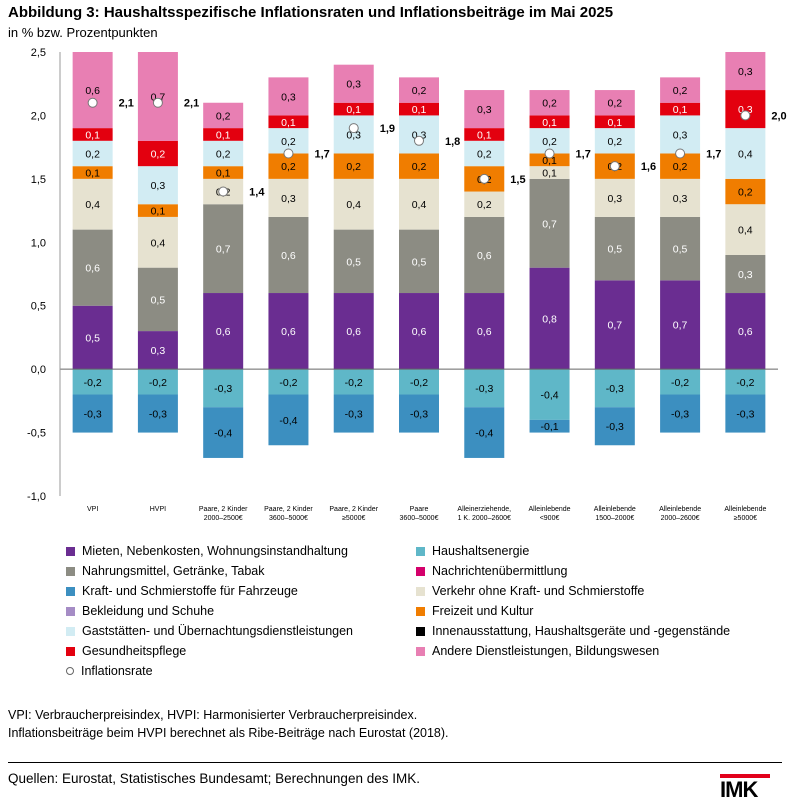 The width and height of the screenshot is (790, 811). What do you see at coordinates (745, 789) in the screenshot?
I see `imk-logo: IMK` at bounding box center [745, 789].